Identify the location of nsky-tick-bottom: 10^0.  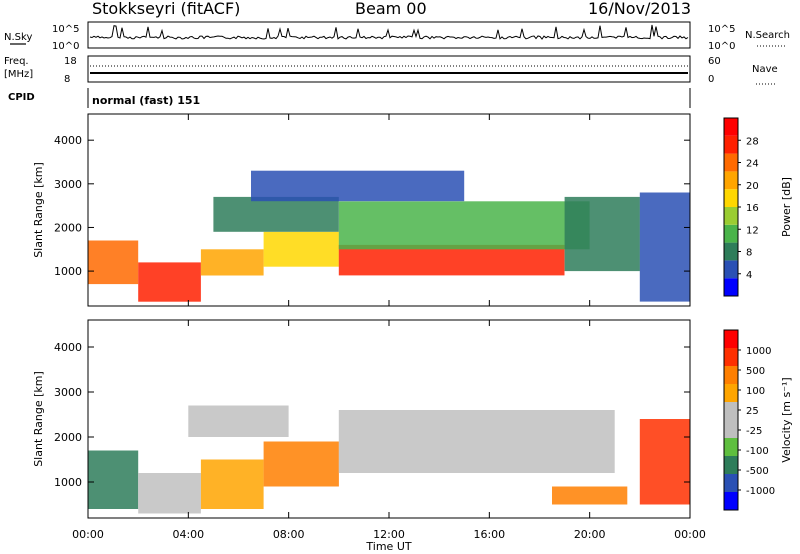
(65, 46).